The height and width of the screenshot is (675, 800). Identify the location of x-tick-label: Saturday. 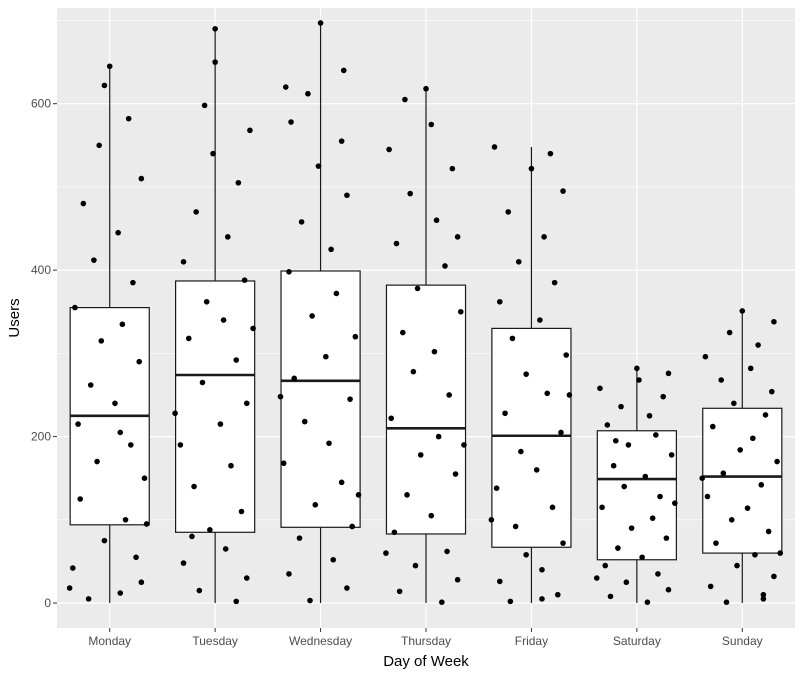
(637, 641).